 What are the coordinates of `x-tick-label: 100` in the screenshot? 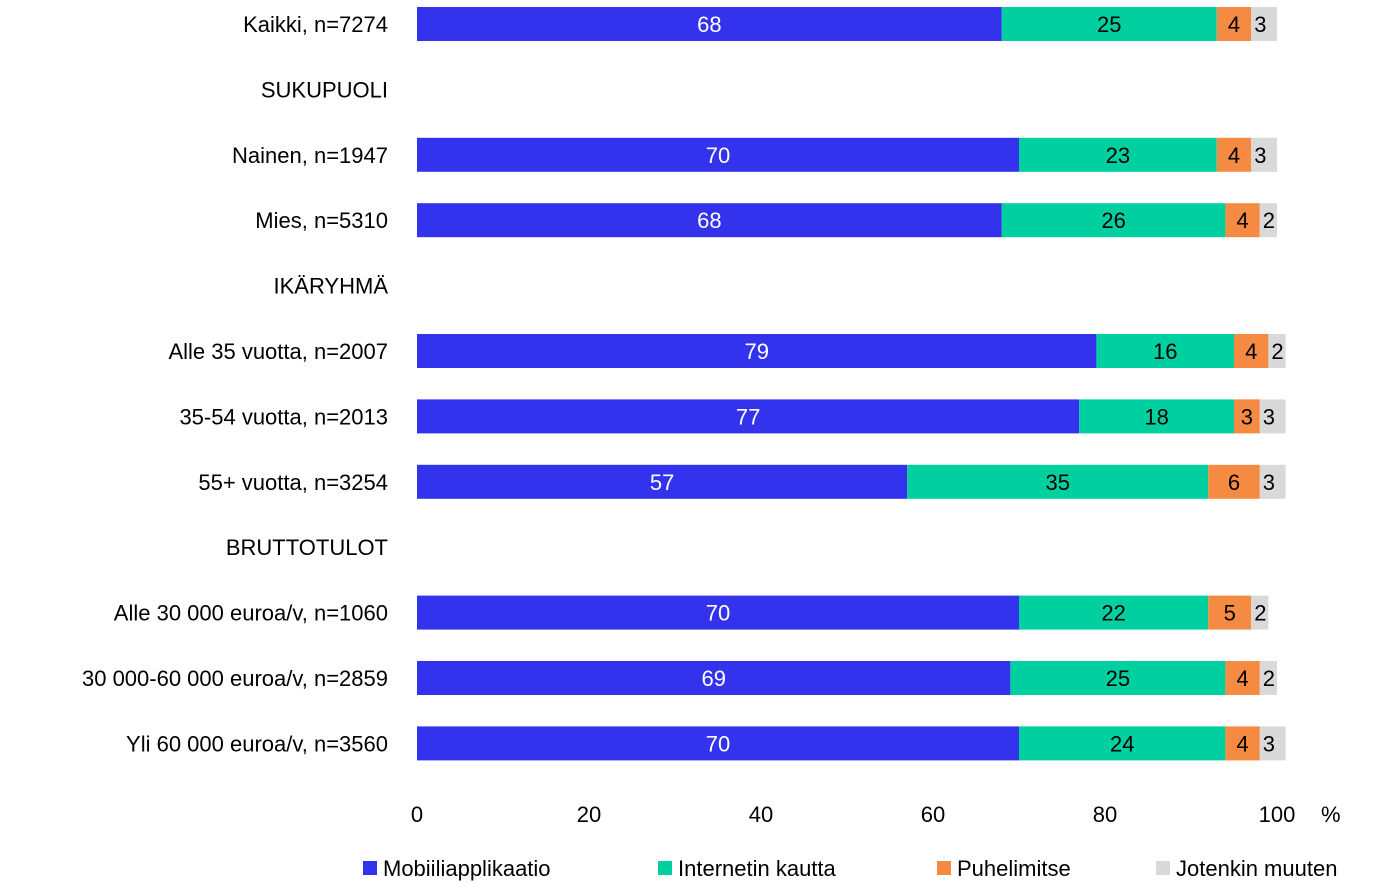 It's located at (1277, 814).